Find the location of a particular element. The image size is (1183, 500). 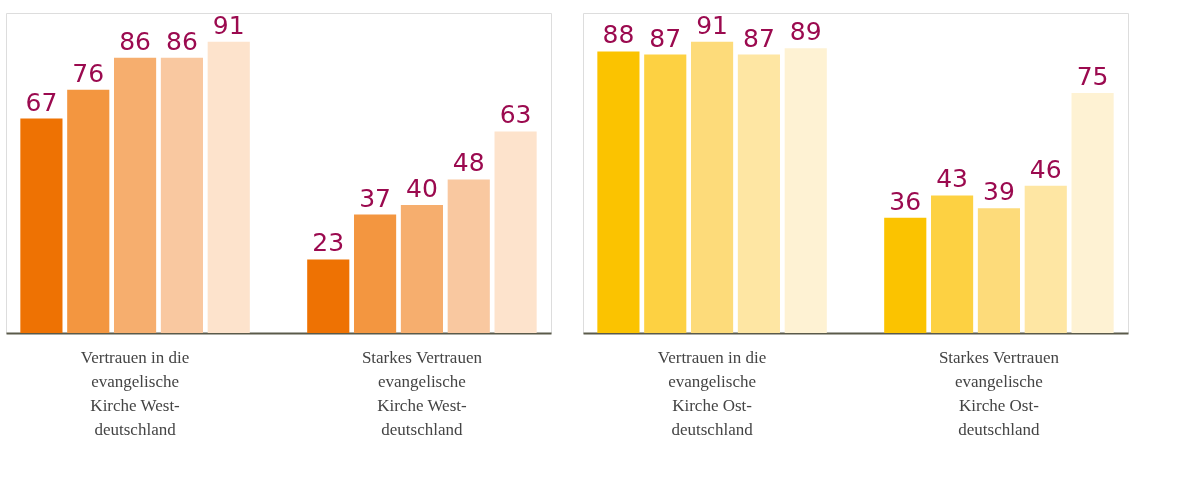

data-label: 67 is located at coordinates (41, 102).